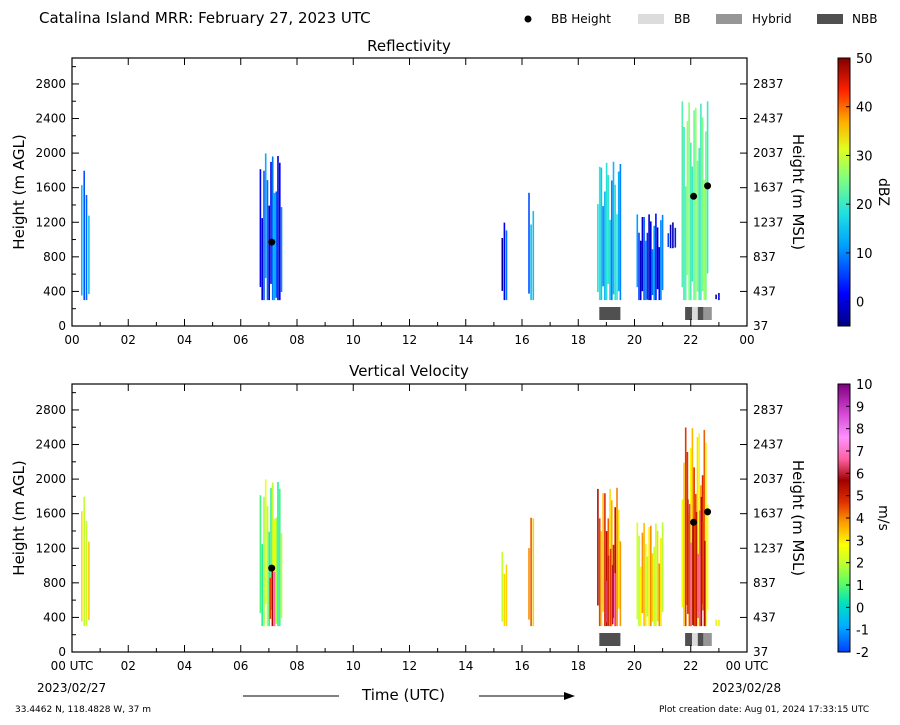  What do you see at coordinates (50, 410) in the screenshot?
I see `velocity-y-tick-label: 2800` at bounding box center [50, 410].